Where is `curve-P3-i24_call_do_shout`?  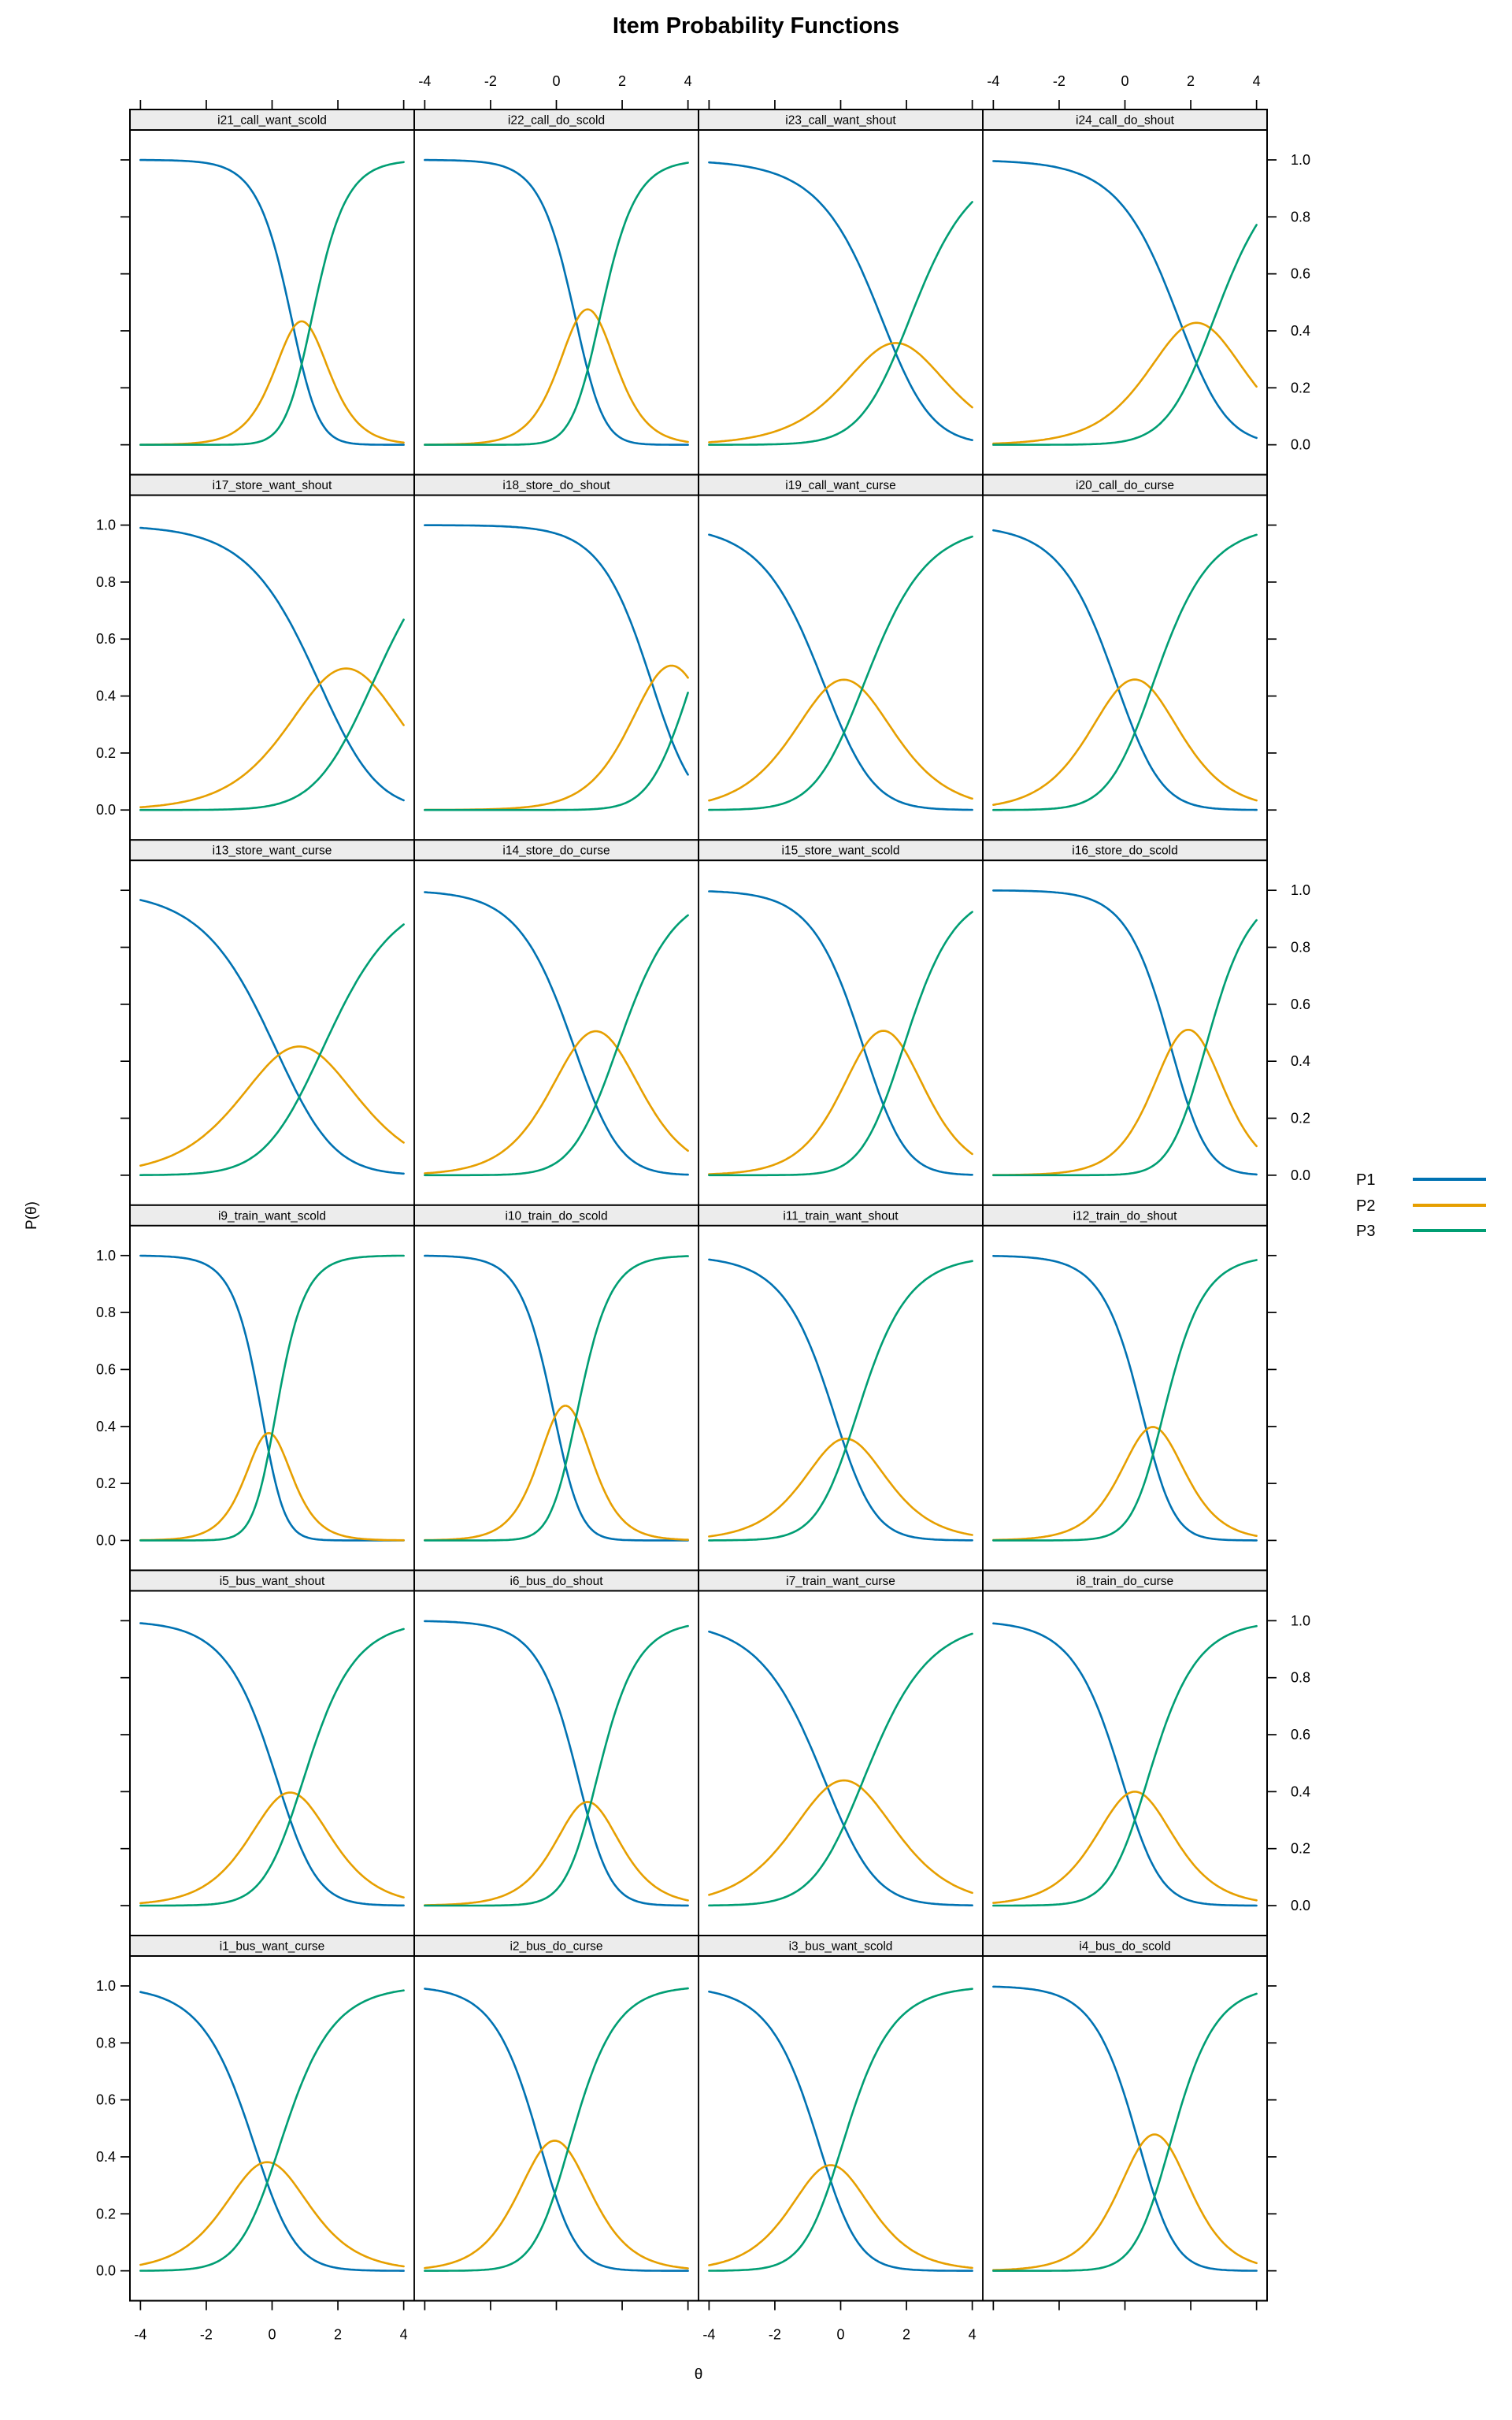 curve-P3-i24_call_do_shout is located at coordinates (1125, 335).